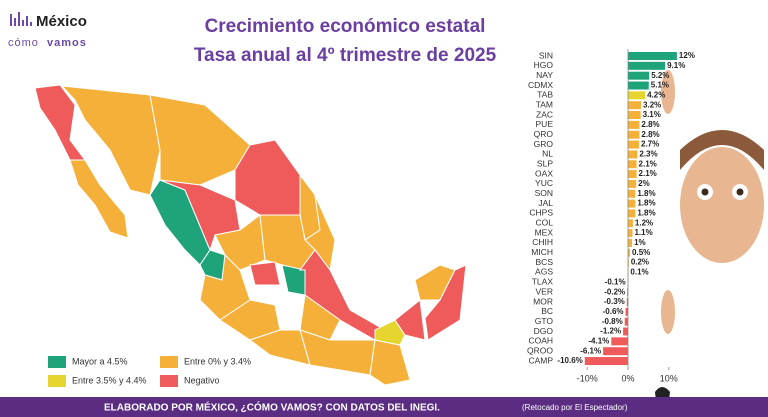 This screenshot has height=417, width=768. Describe the element at coordinates (540, 360) in the screenshot. I see `category-label: CAMP` at that location.